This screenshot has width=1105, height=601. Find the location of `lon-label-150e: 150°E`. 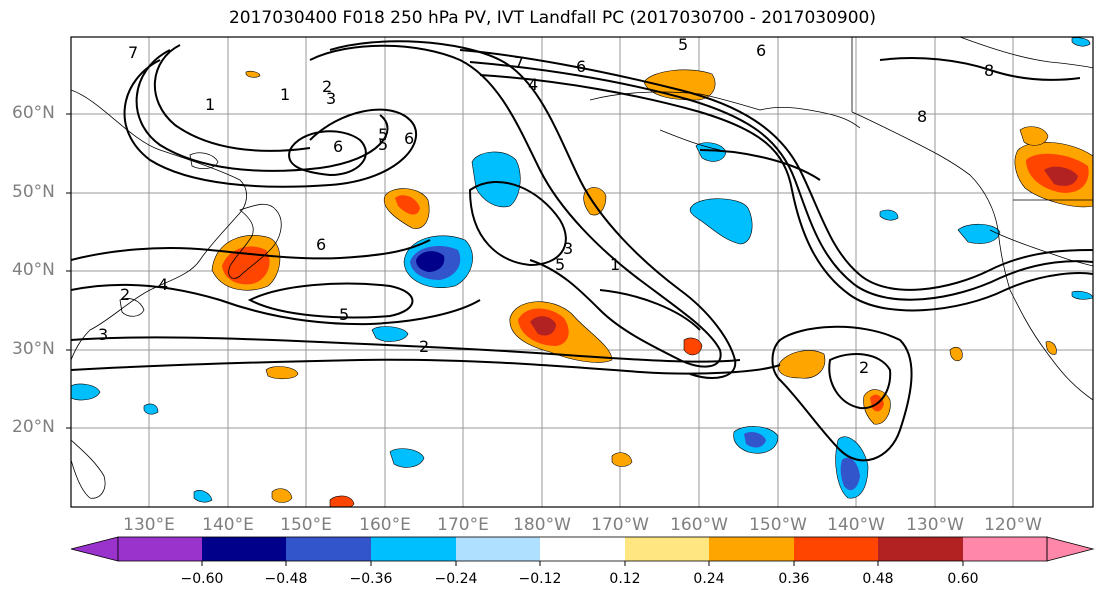

lon-label-150e: 150°E is located at coordinates (306, 525).